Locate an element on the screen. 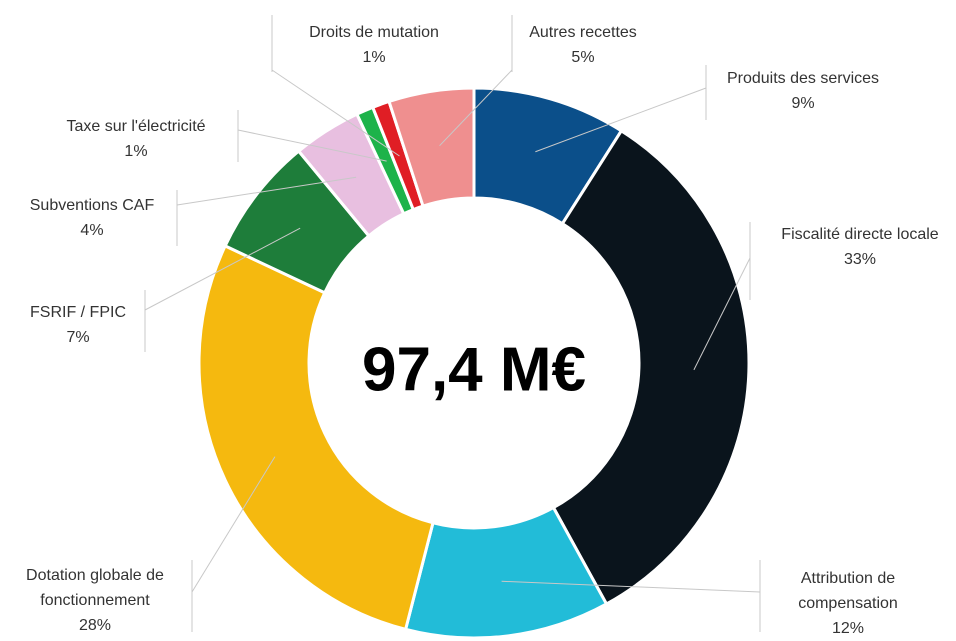 The image size is (956, 641). slice-label: Attribution de compensation 12% is located at coordinates (848, 603).